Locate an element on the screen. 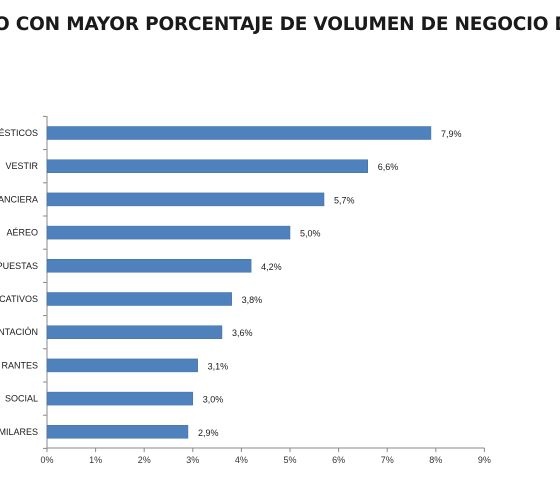 The image size is (560, 495). data-label: 7,9% is located at coordinates (451, 134).